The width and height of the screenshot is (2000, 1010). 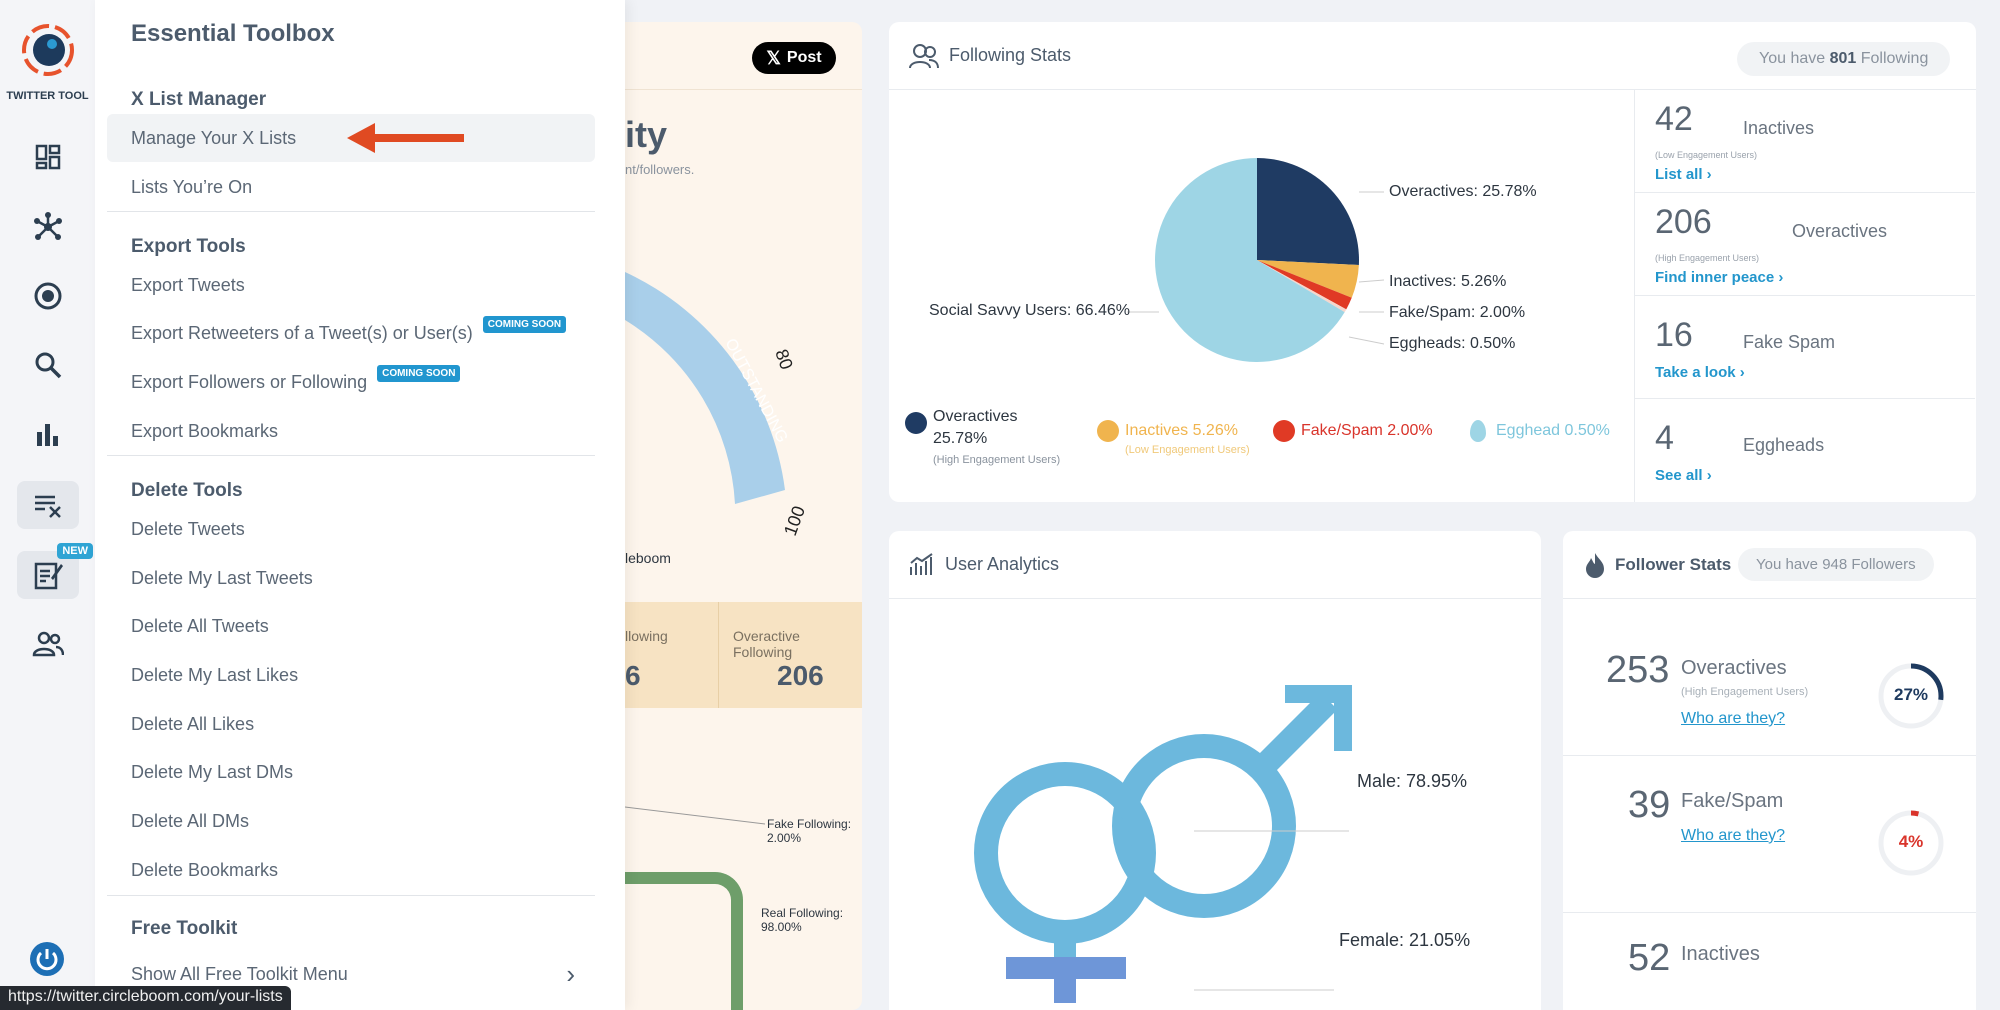 I want to click on fake-following-label: Fake Following: 2.00%, so click(x=809, y=831).